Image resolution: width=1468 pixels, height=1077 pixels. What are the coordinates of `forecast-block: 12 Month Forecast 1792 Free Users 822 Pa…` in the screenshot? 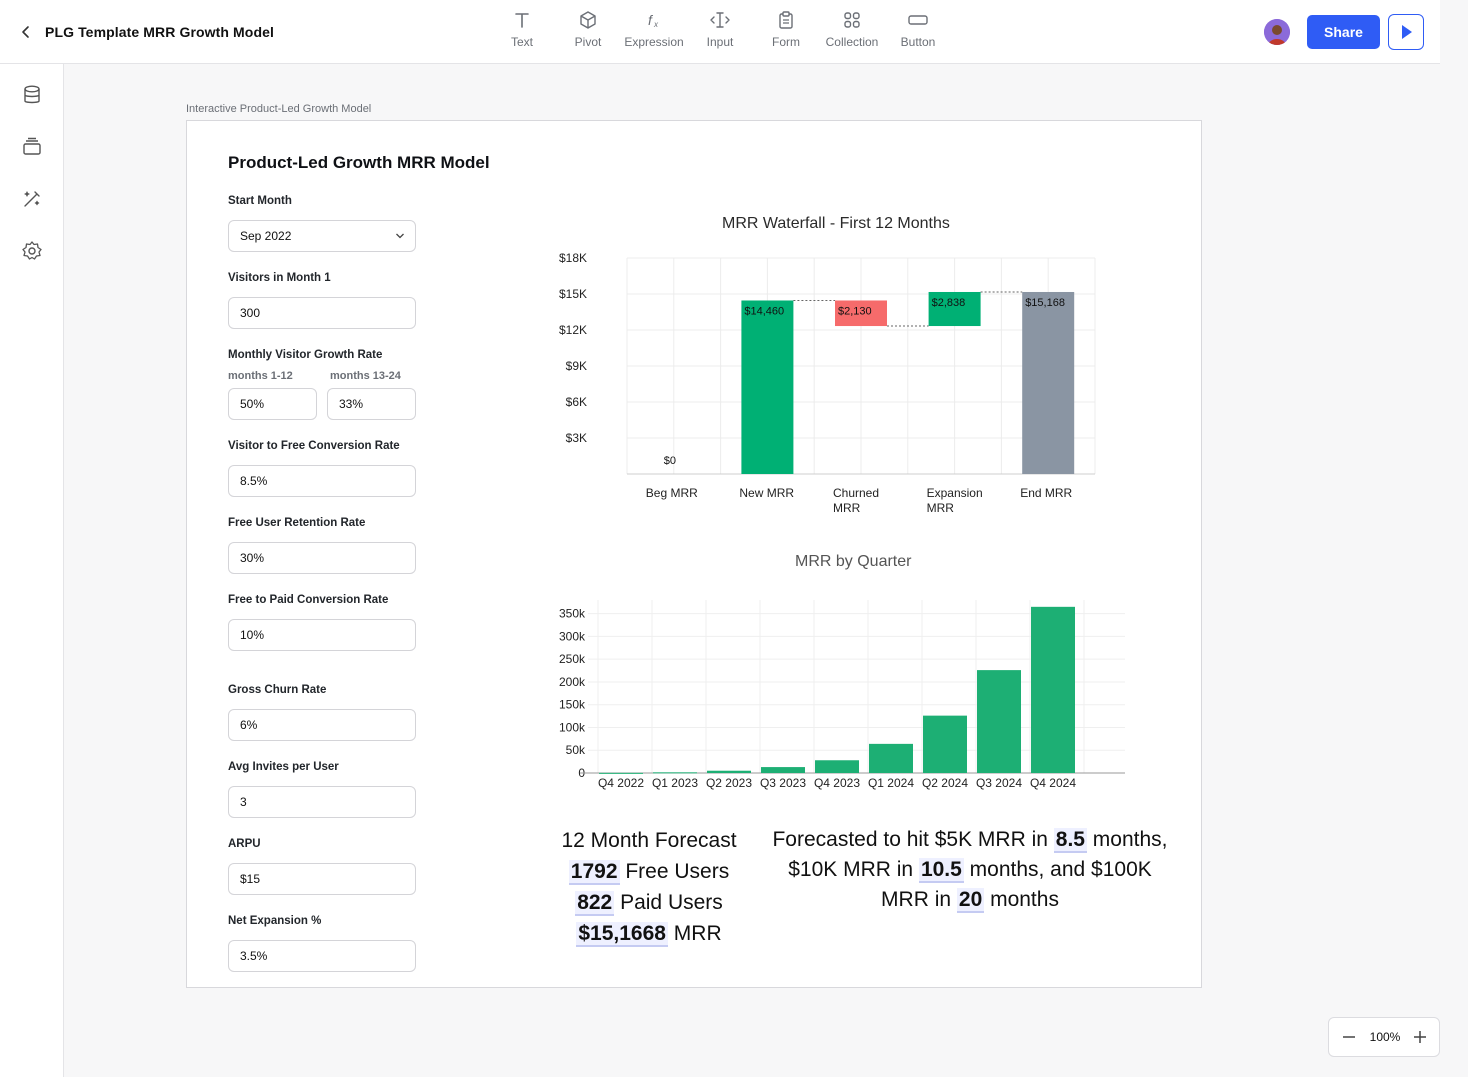 It's located at (649, 887).